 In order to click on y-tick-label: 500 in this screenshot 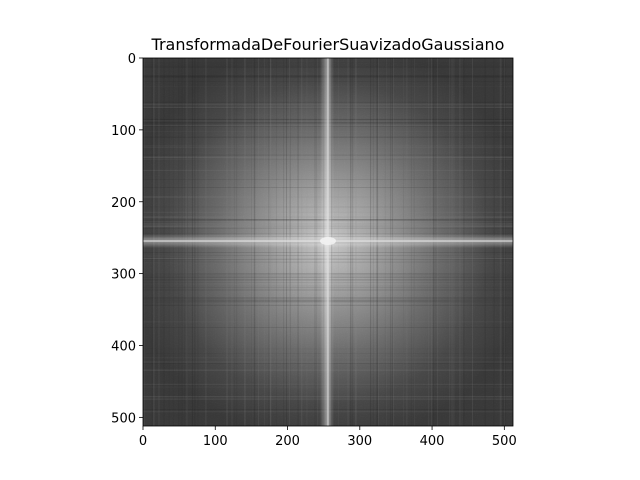, I will do `click(123, 418)`.